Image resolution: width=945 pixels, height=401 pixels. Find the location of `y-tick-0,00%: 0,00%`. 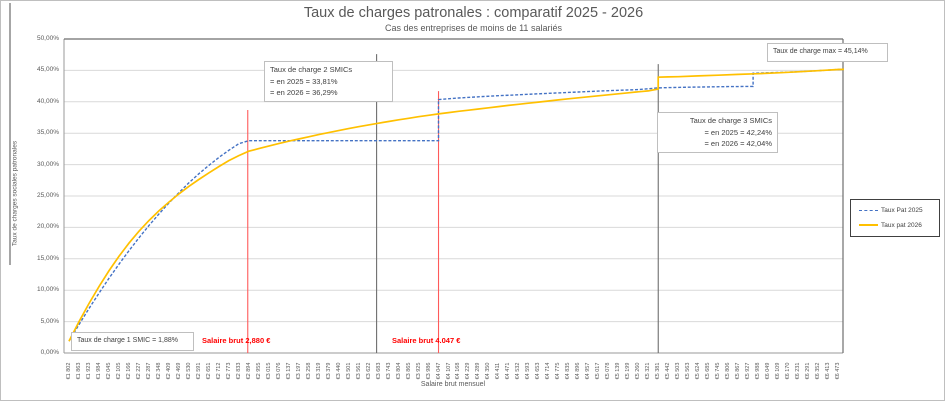

y-tick-0,00%: 0,00% is located at coordinates (49, 352).